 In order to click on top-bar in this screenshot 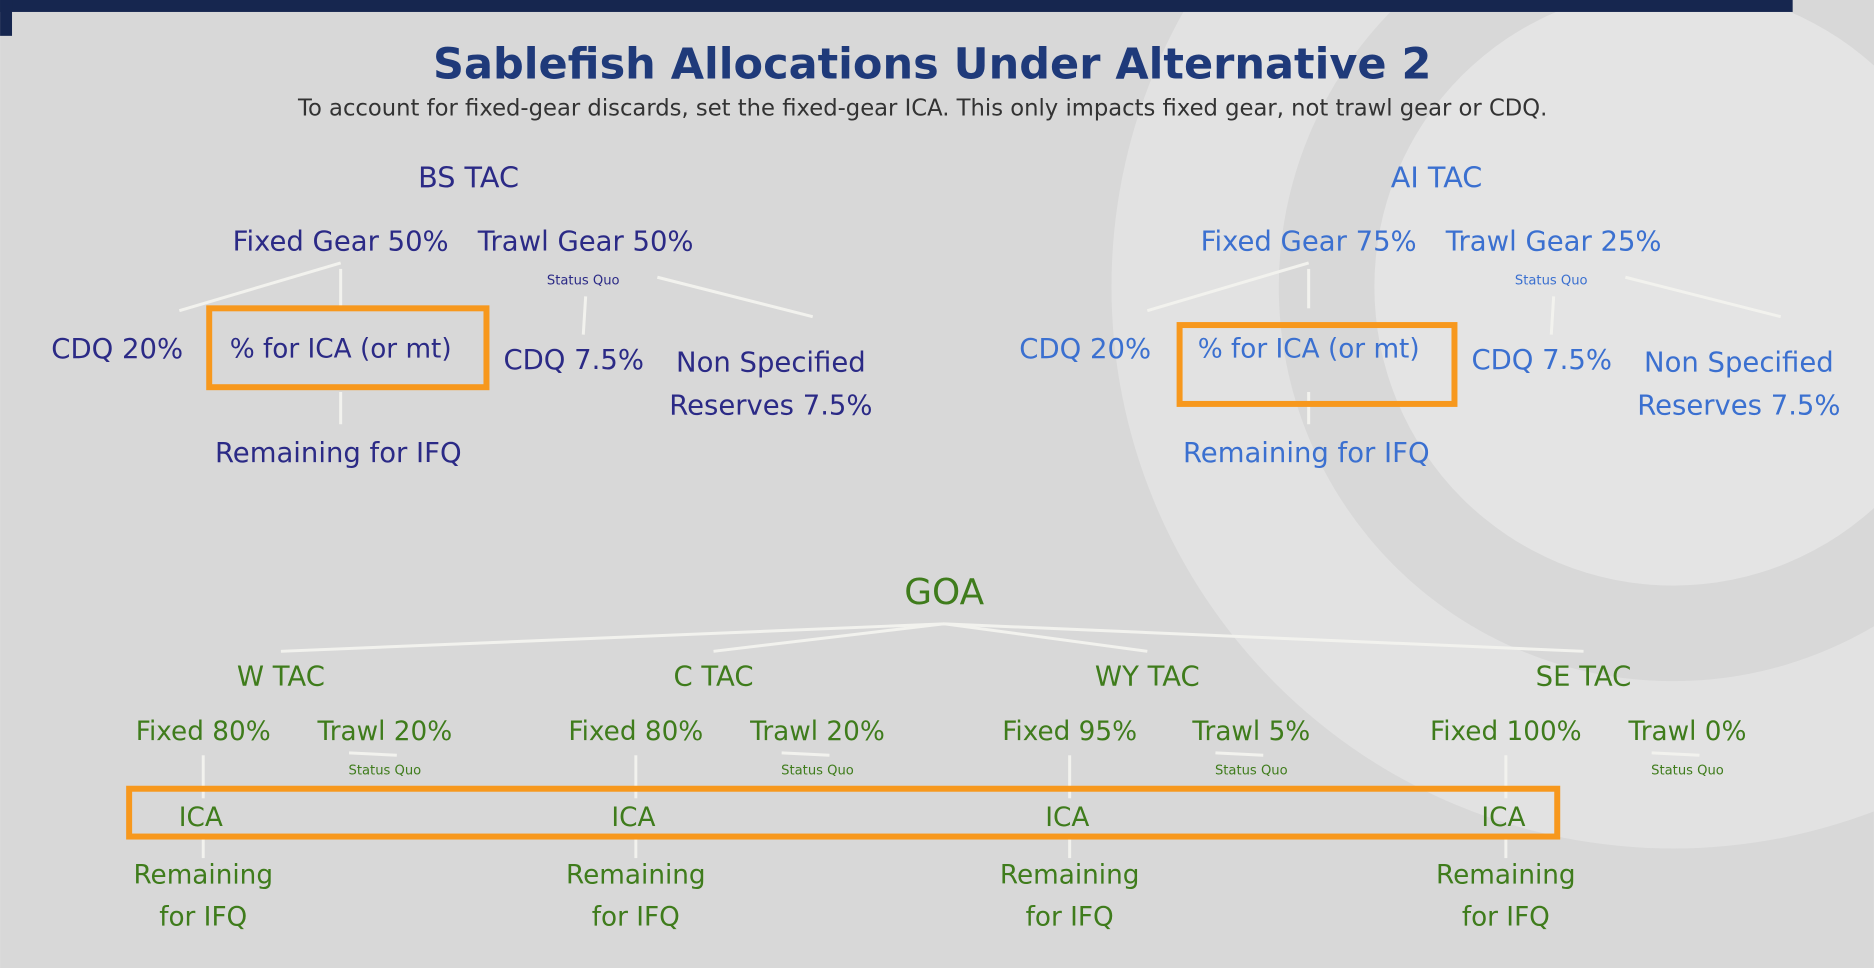, I will do `click(896, 6)`.